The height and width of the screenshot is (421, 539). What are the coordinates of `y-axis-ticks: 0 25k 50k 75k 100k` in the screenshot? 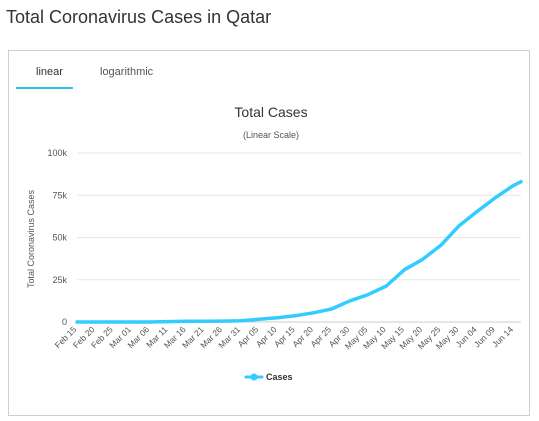 It's located at (57, 237).